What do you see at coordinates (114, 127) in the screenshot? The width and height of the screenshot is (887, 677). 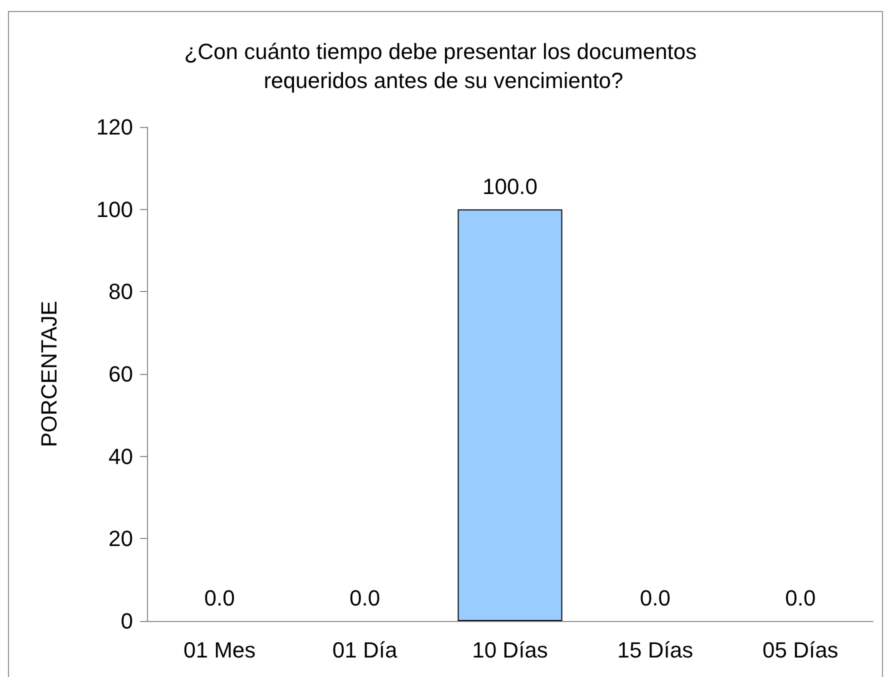 I see `y-tick-label: 120` at bounding box center [114, 127].